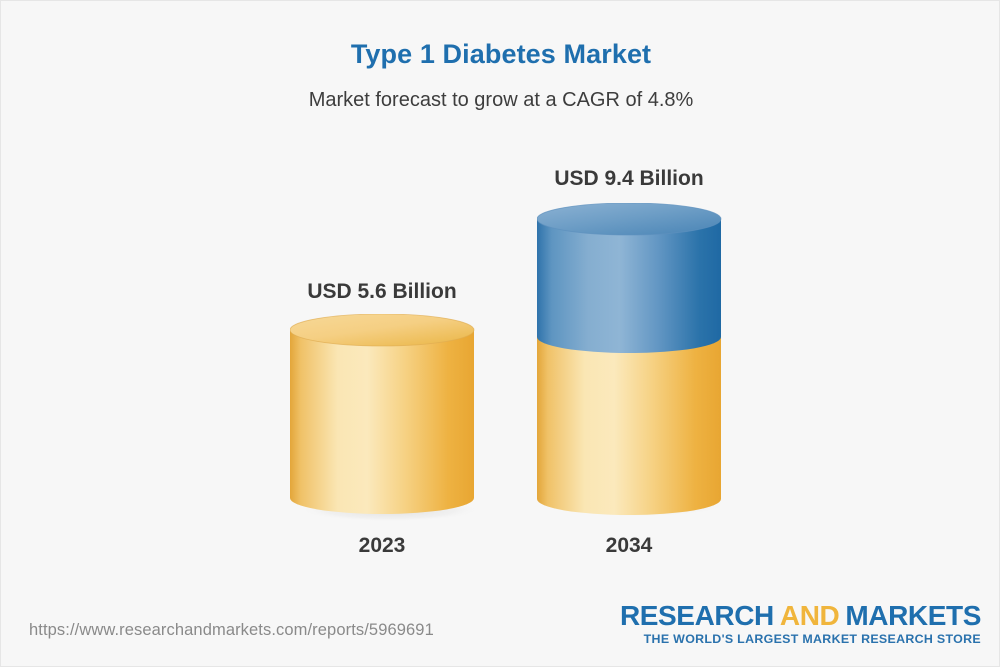  I want to click on bar-cylinder-2034, so click(633, 360).